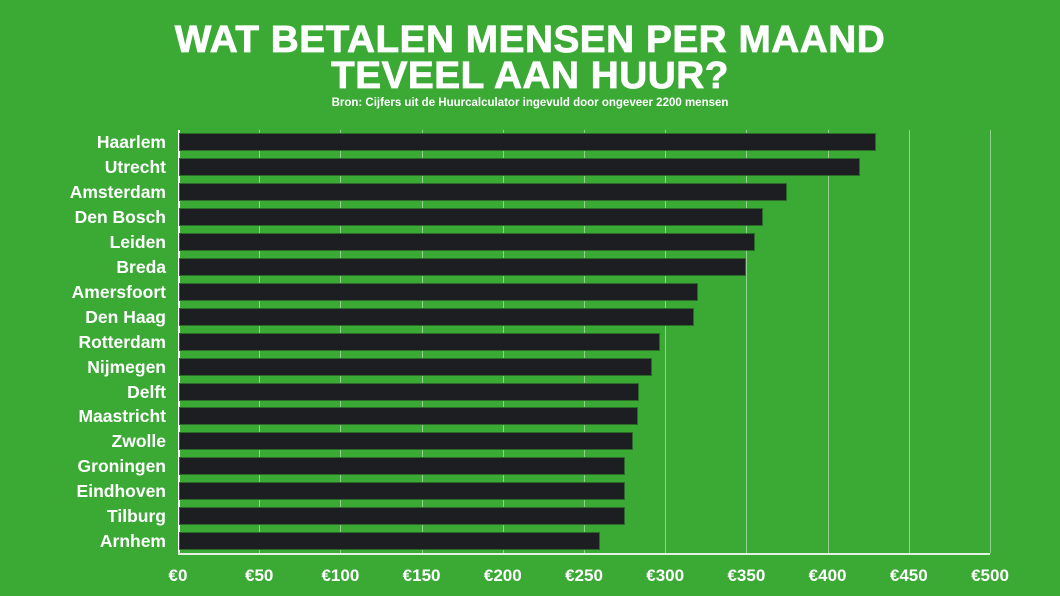 The width and height of the screenshot is (1060, 596). I want to click on x-tick-label: €150, so click(421, 575).